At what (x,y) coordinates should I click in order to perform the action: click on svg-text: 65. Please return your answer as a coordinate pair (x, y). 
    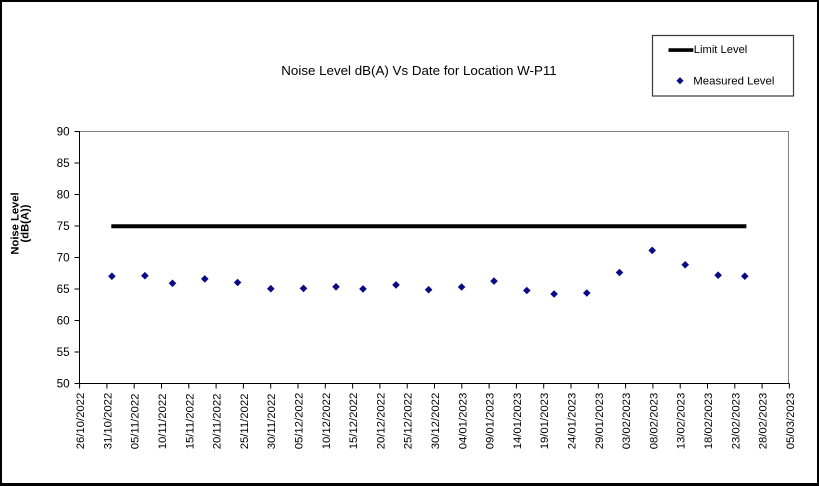
    Looking at the image, I should click on (64, 289).